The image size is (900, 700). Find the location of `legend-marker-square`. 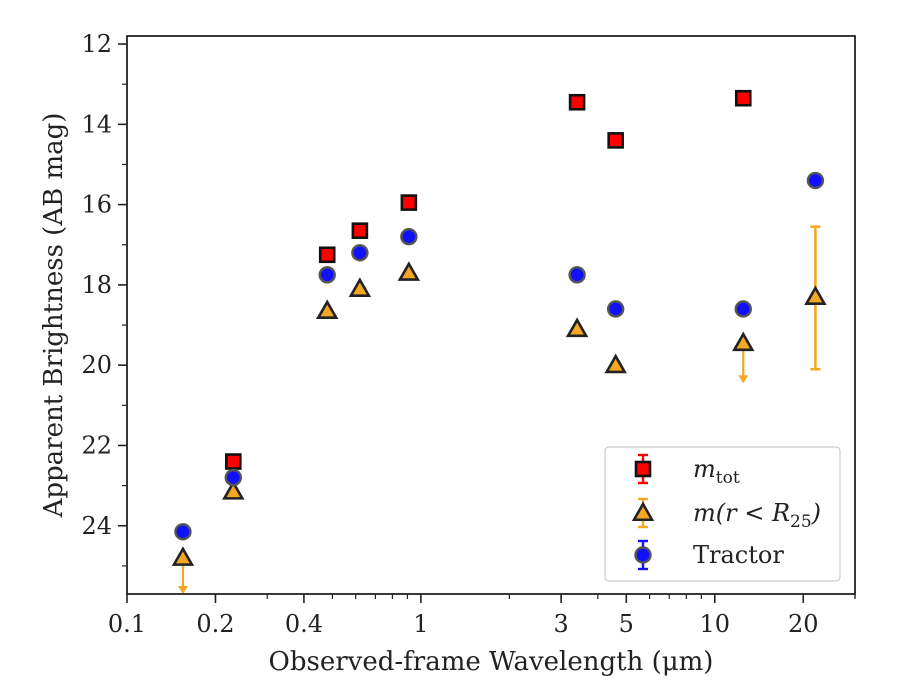

legend-marker-square is located at coordinates (643, 469).